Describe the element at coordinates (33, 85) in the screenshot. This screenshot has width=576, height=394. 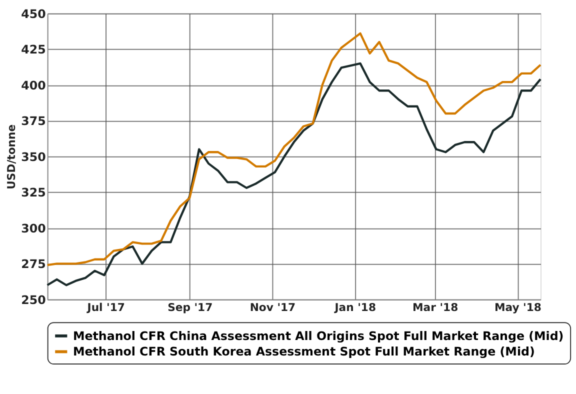
I see `y-tick-label: 400` at that location.